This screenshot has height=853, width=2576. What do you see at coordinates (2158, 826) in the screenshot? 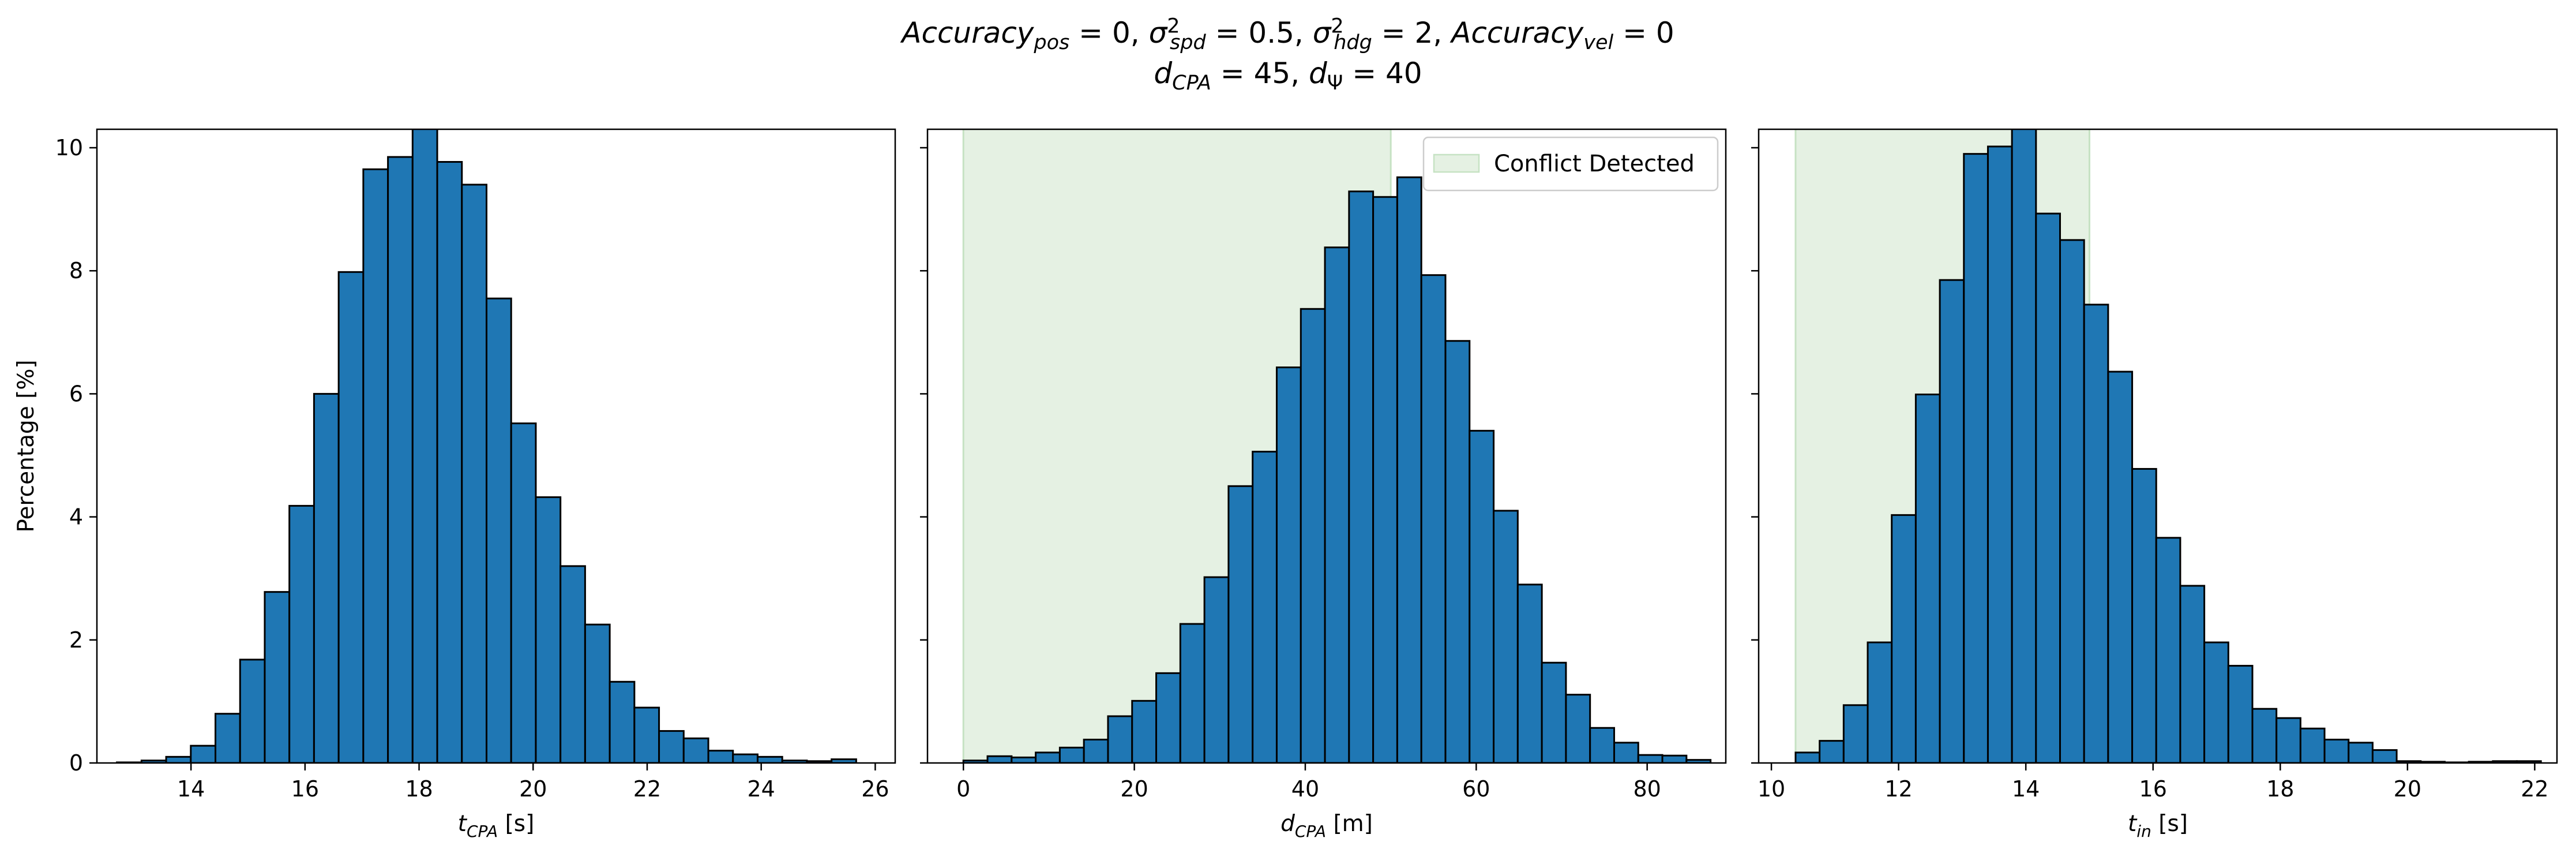
I see `x-axis-label: tin [s]` at bounding box center [2158, 826].